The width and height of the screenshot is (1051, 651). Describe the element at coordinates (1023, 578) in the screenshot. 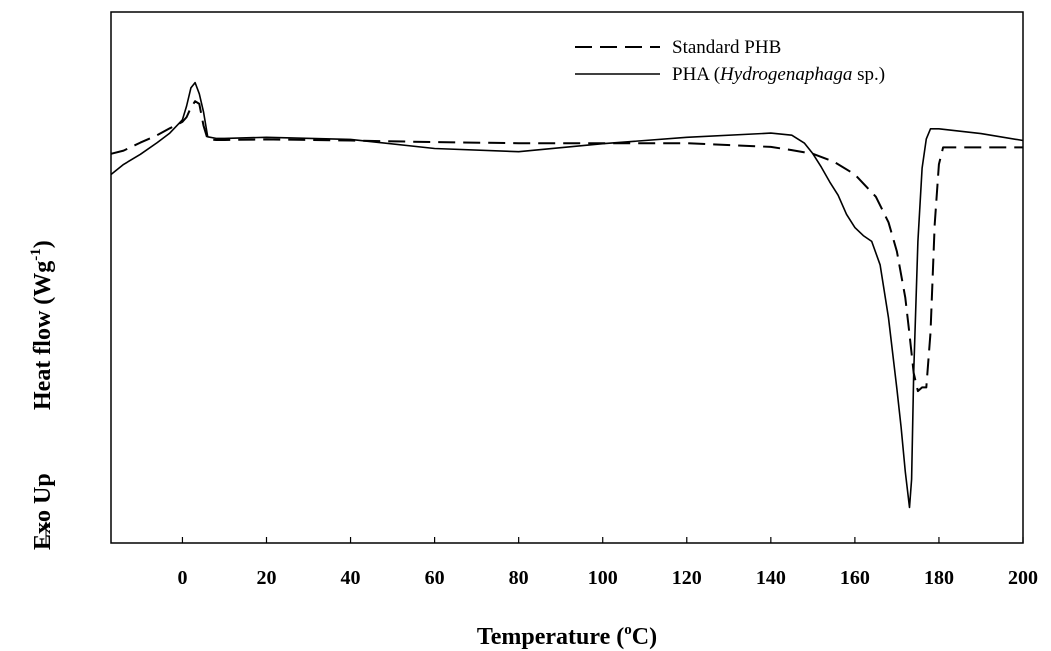

I see `x-tick-label-200: 200` at that location.